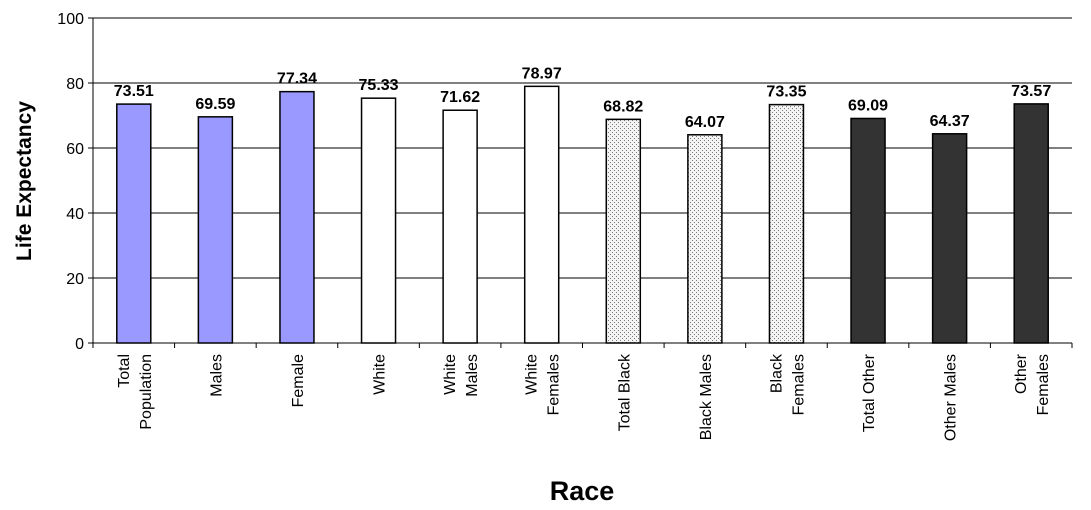 Image resolution: width=1091 pixels, height=510 pixels. I want to click on y-tick-label: 0, so click(79, 344).